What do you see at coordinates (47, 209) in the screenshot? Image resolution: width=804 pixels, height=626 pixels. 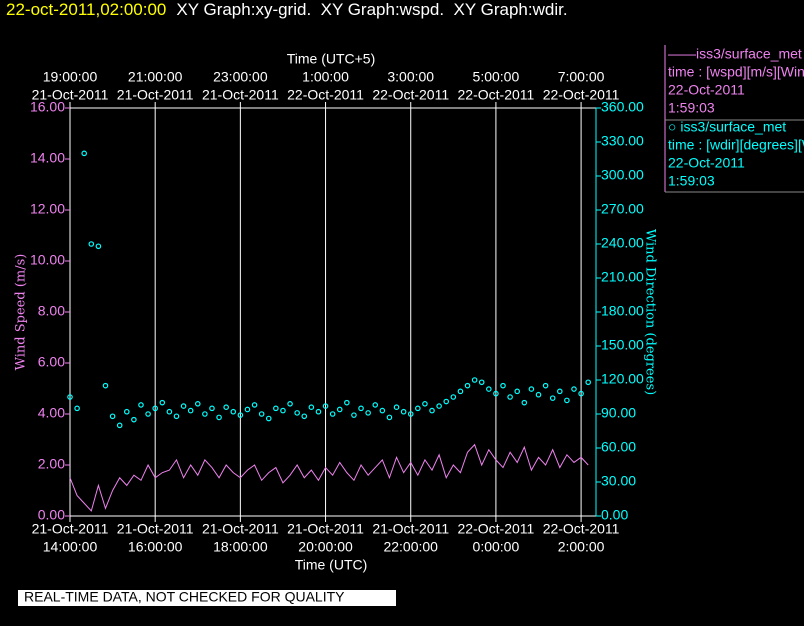 I see `y-tick-label: 12.00` at bounding box center [47, 209].